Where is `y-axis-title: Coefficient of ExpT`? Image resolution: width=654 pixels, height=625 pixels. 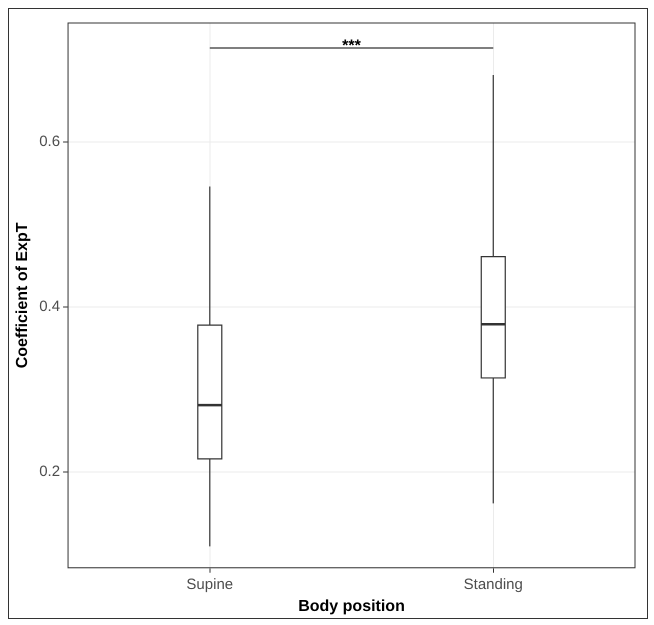 y-axis-title: Coefficient of ExpT is located at coordinates (23, 295).